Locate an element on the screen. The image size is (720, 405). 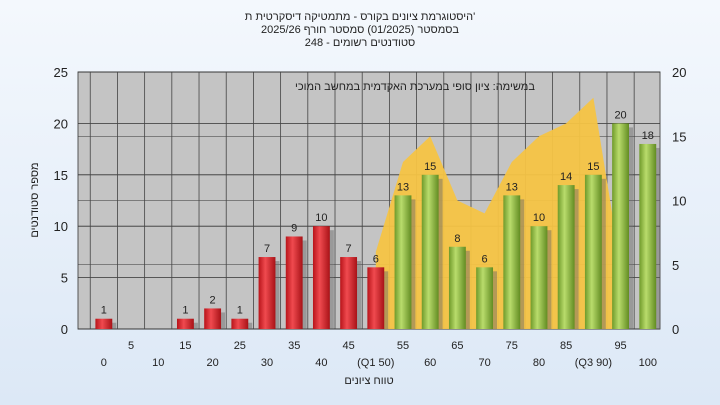
x-tick-label: 25 is located at coordinates (240, 346).